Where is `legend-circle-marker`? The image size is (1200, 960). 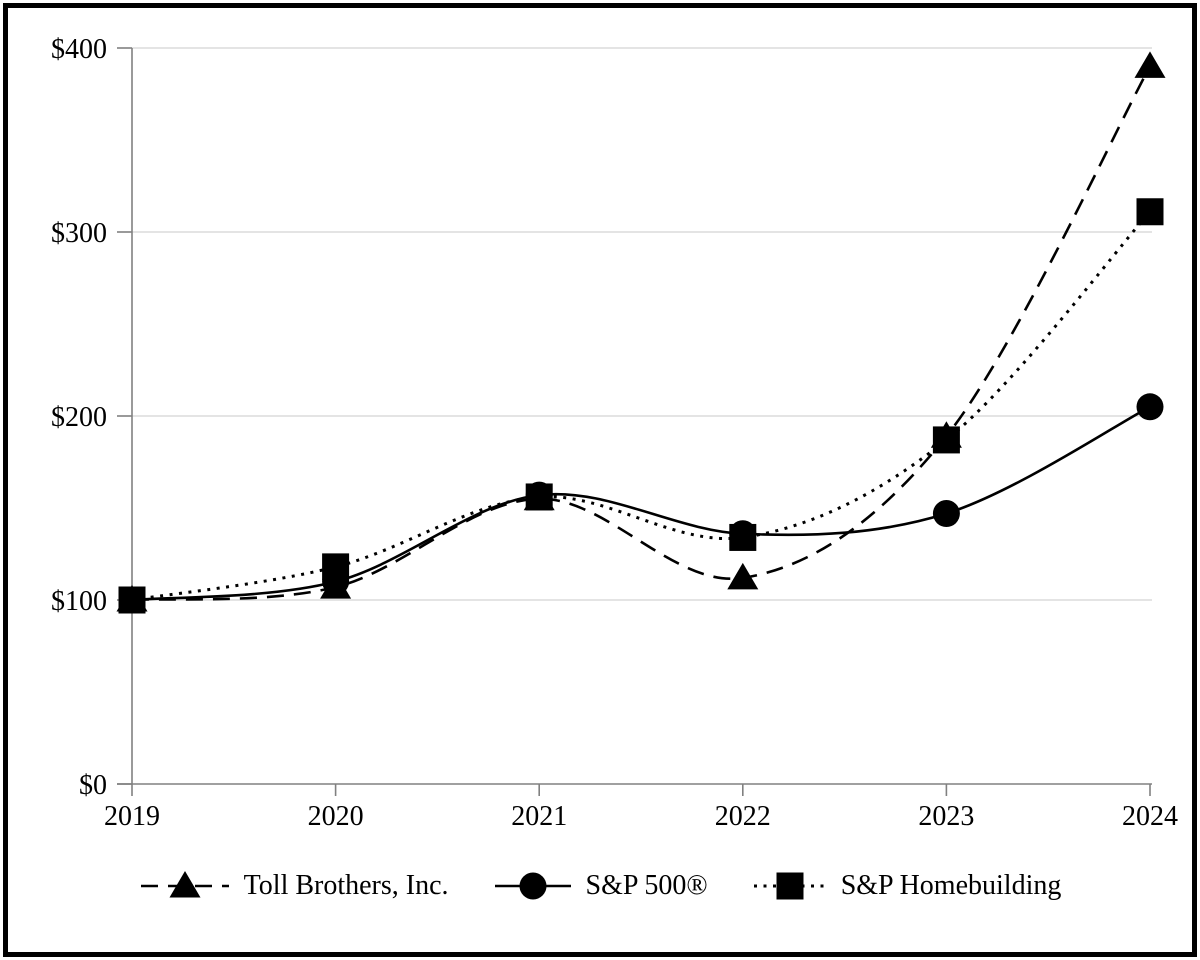
legend-circle-marker is located at coordinates (533, 886).